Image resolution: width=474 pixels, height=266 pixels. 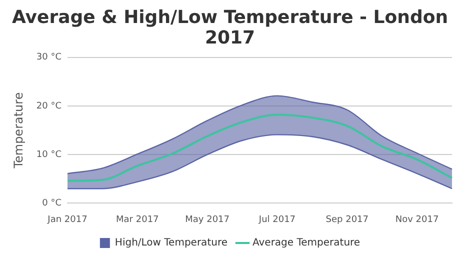 What do you see at coordinates (347, 219) in the screenshot?
I see `x-tick-label: Sep 2017` at bounding box center [347, 219].